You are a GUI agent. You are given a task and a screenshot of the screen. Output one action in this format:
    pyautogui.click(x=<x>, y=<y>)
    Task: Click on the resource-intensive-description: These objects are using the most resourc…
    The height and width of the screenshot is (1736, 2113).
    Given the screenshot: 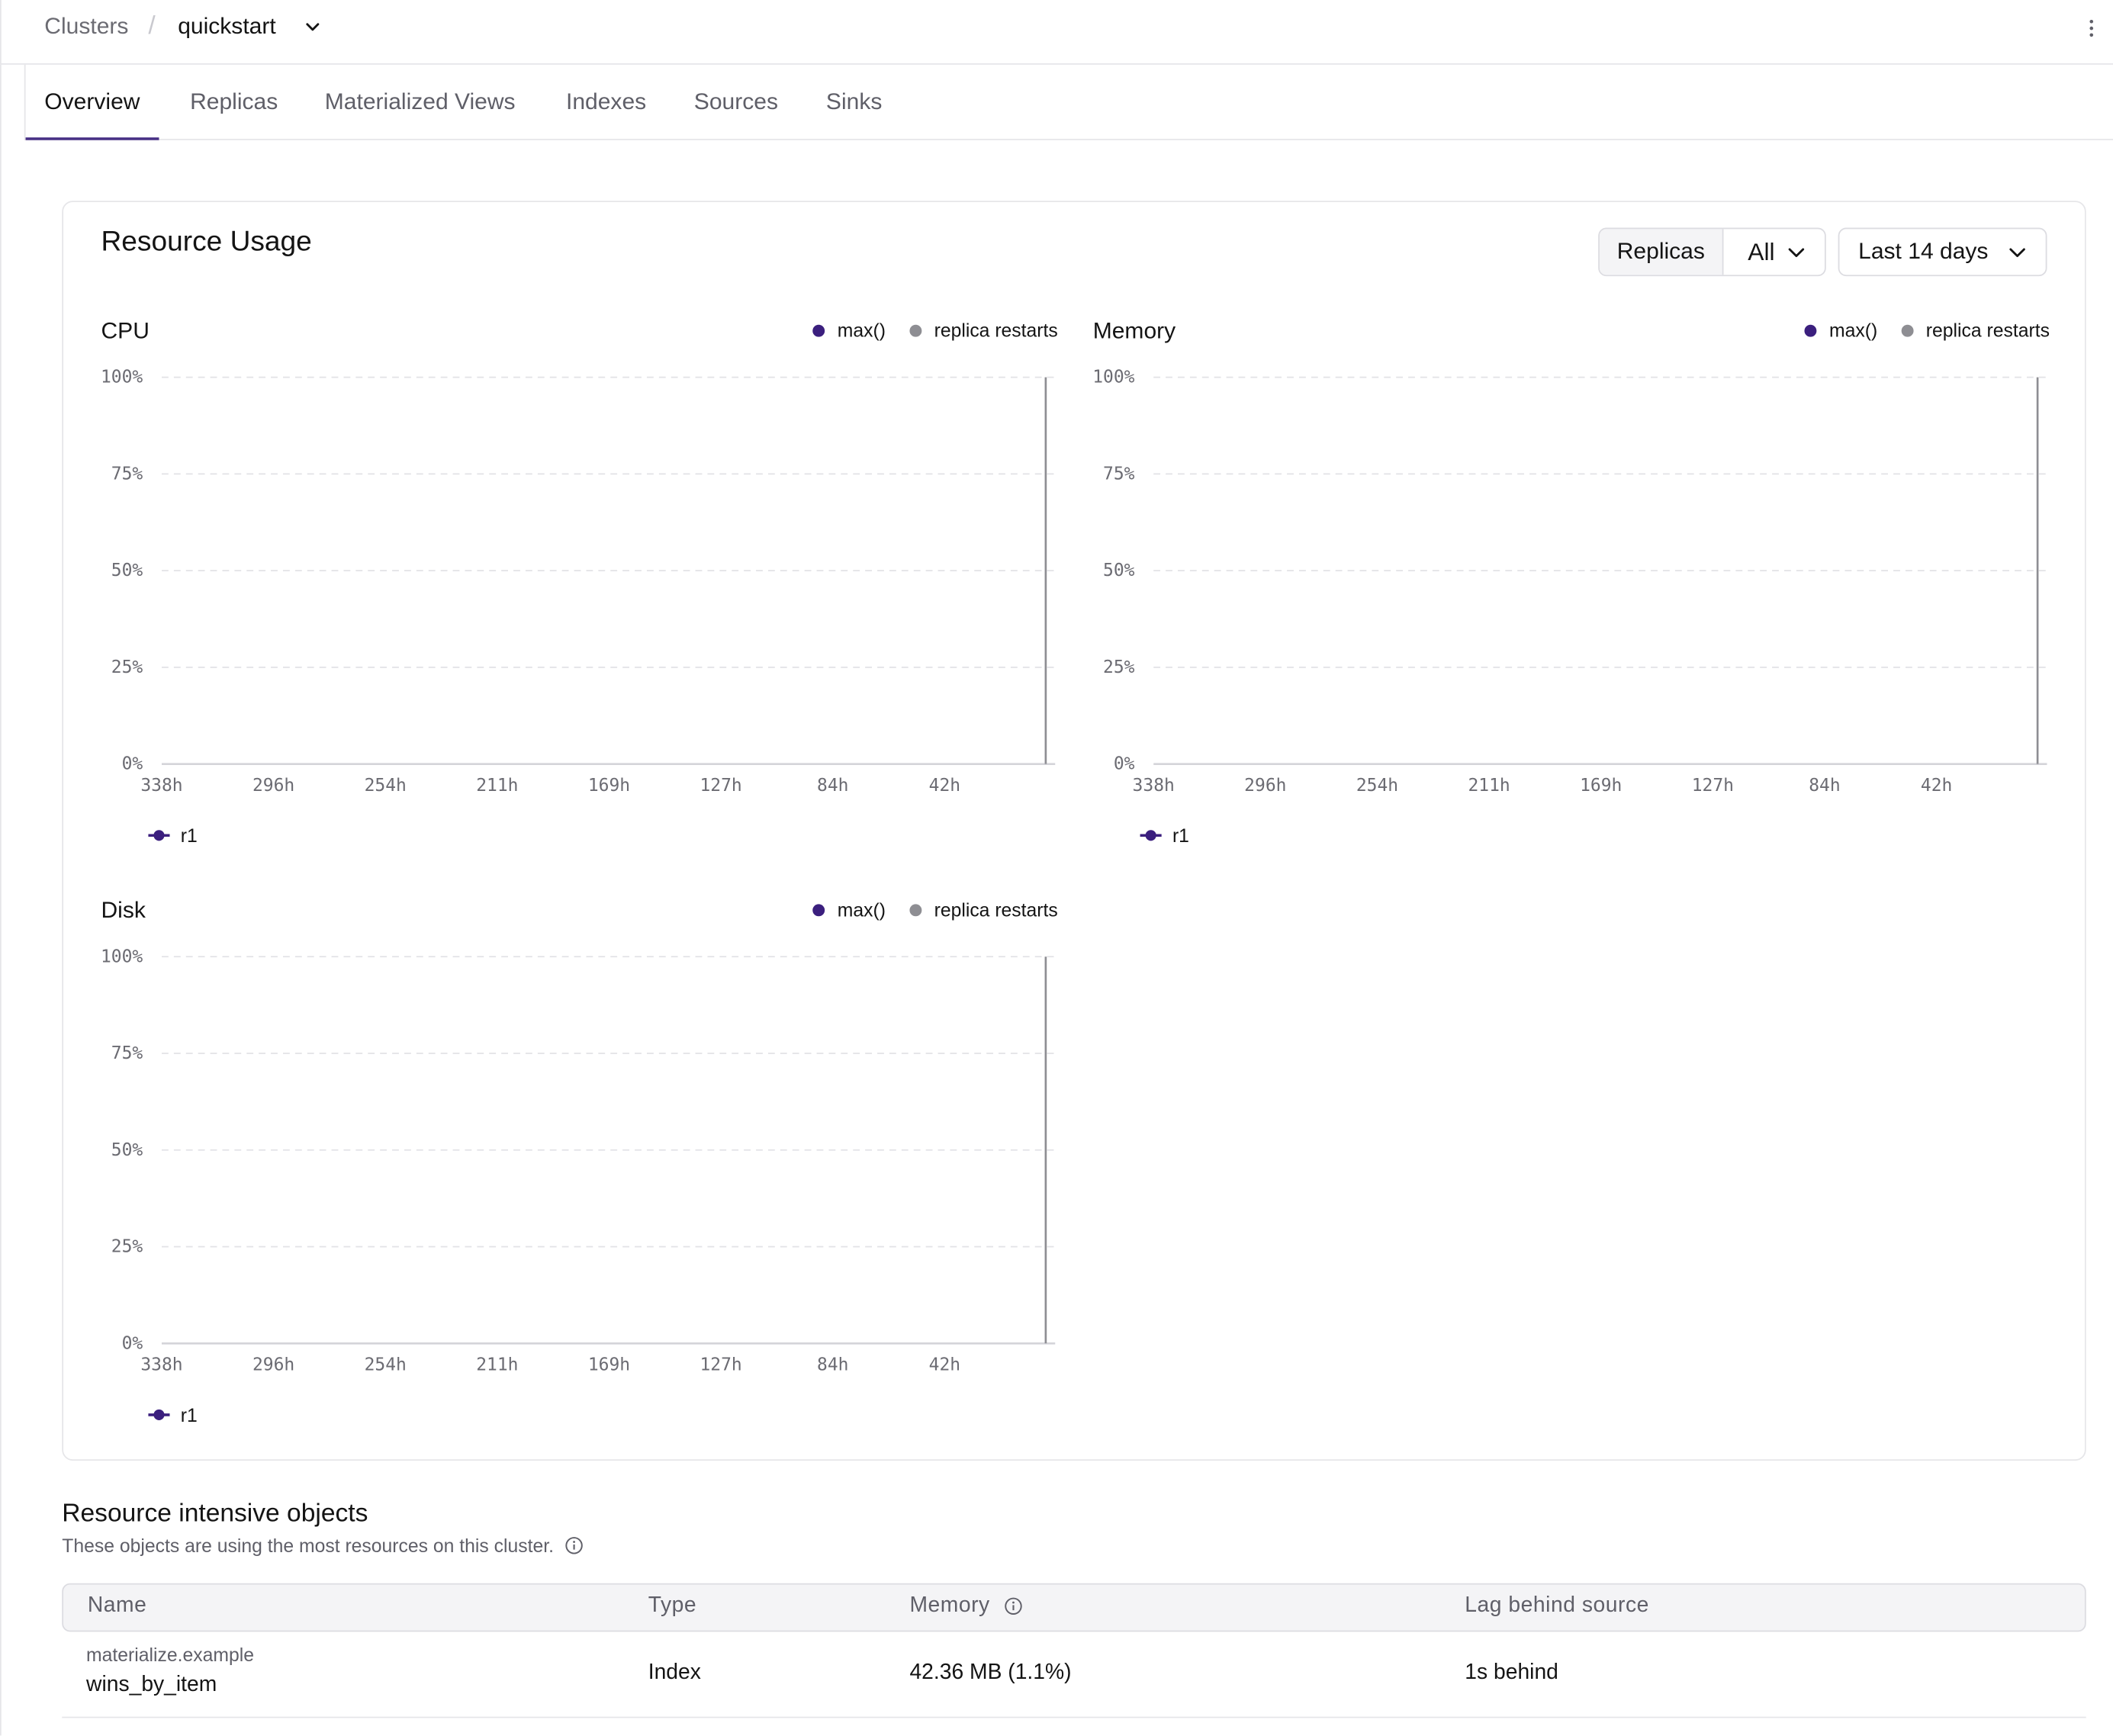 What is the action you would take?
    pyautogui.click(x=323, y=1546)
    